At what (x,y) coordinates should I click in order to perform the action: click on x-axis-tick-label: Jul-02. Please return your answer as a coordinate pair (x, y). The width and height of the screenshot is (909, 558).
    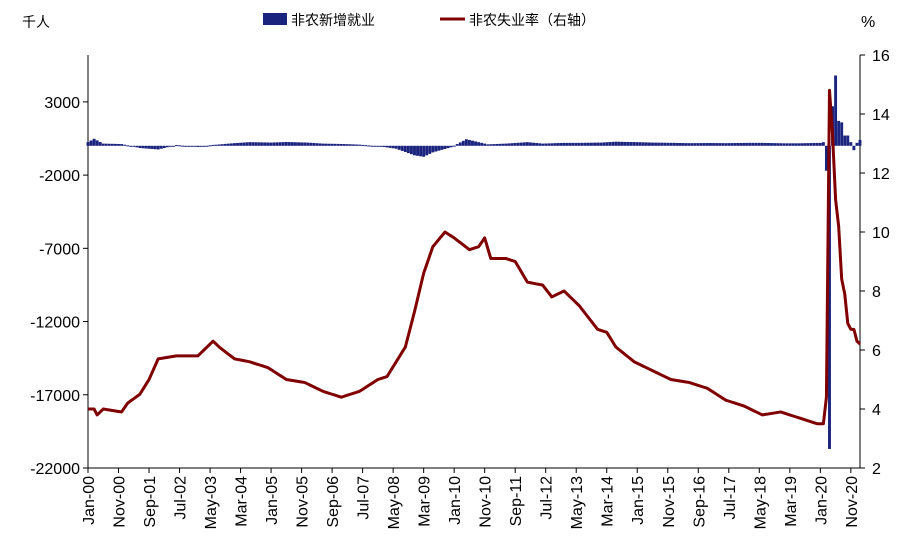
    Looking at the image, I should click on (181, 498).